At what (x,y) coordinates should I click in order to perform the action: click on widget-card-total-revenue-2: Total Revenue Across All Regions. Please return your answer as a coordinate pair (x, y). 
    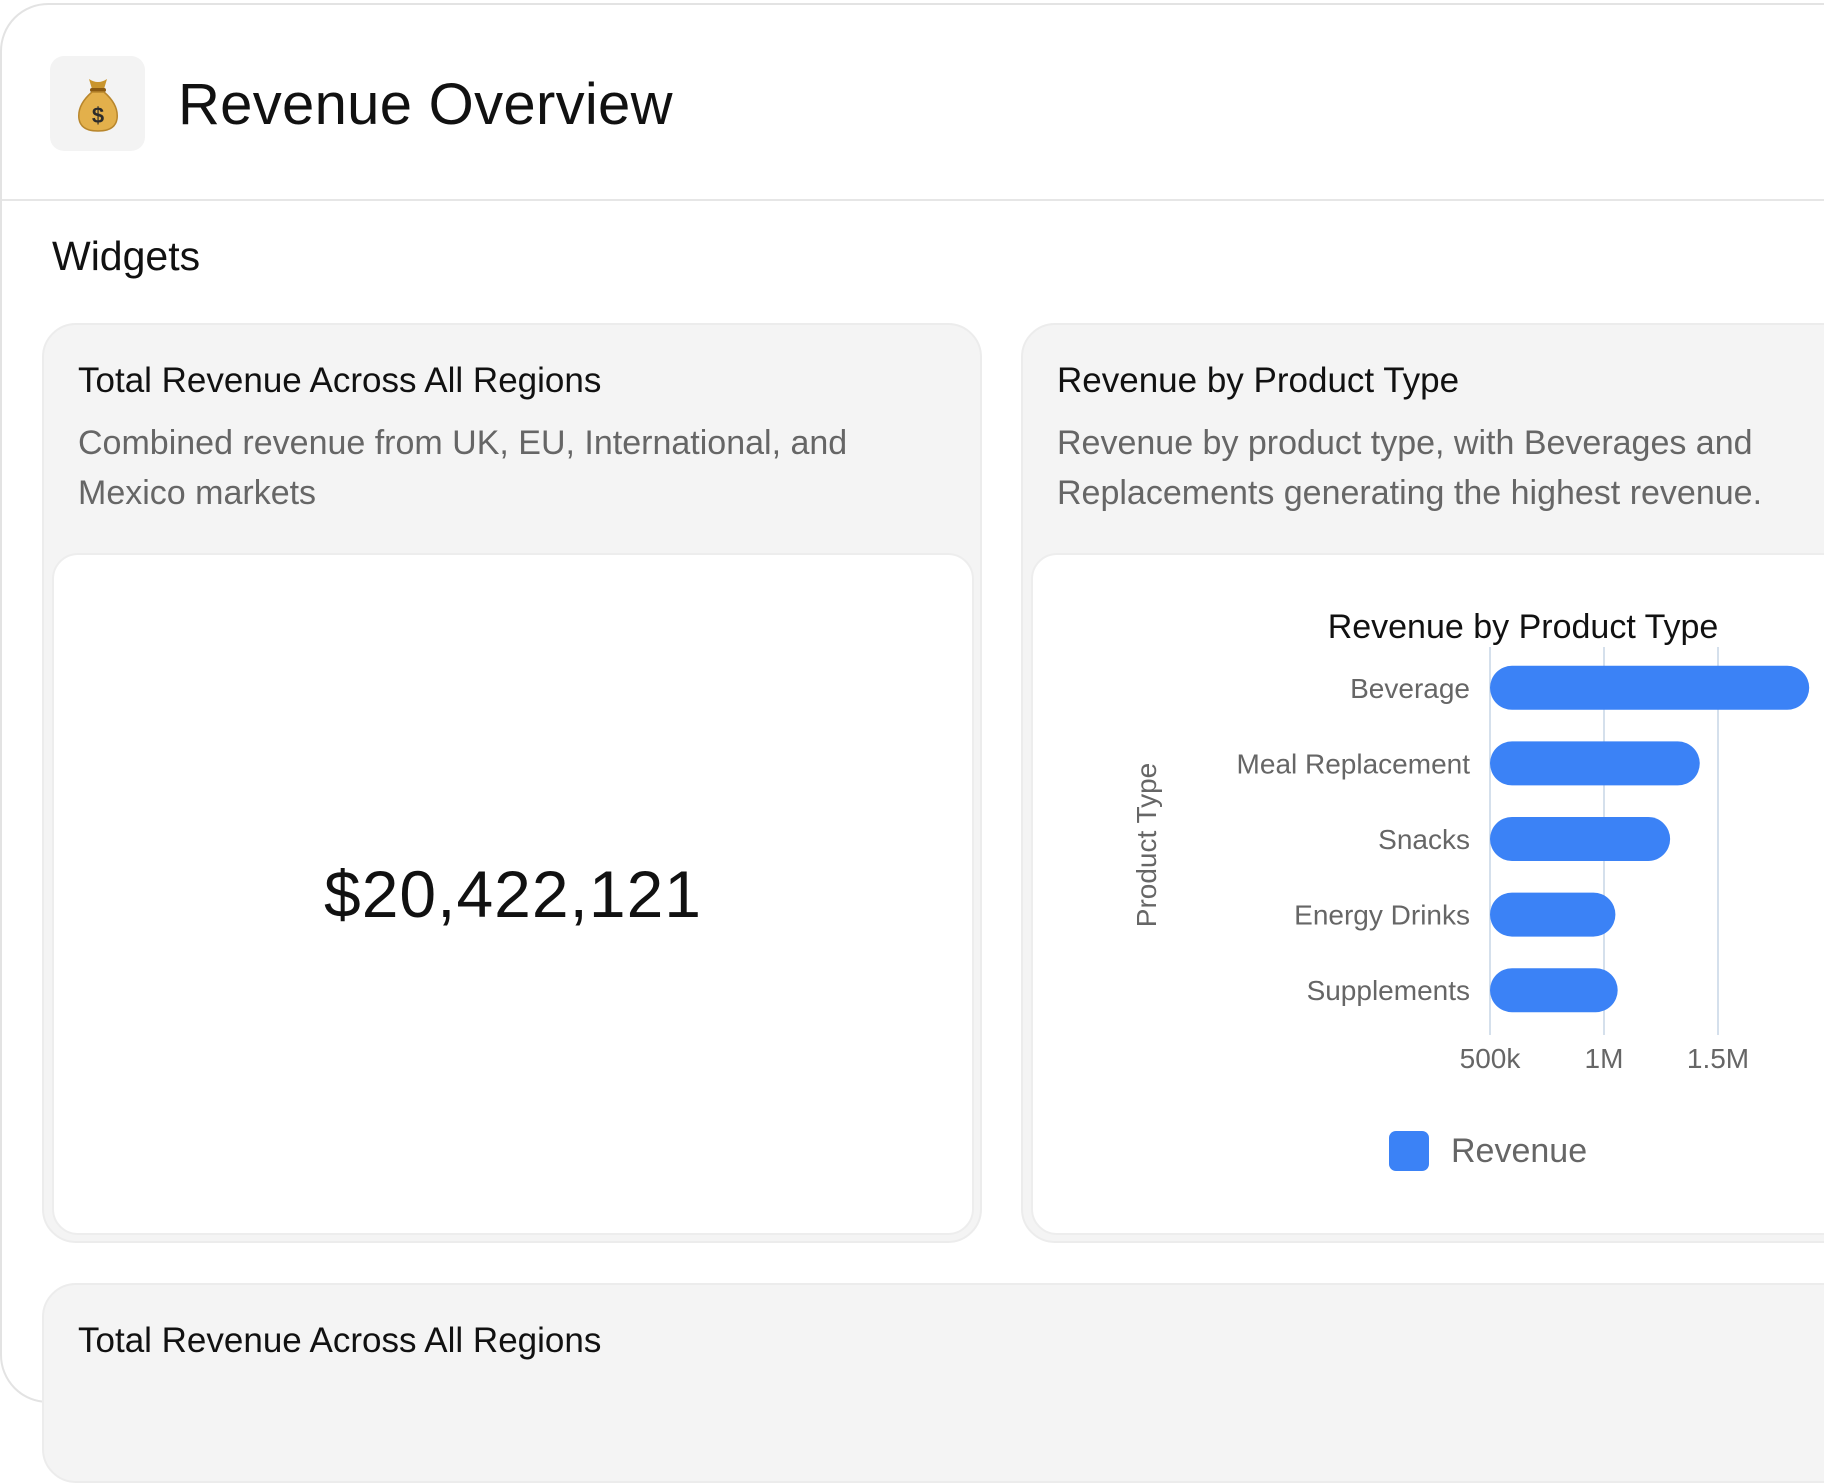
    Looking at the image, I should click on (933, 1383).